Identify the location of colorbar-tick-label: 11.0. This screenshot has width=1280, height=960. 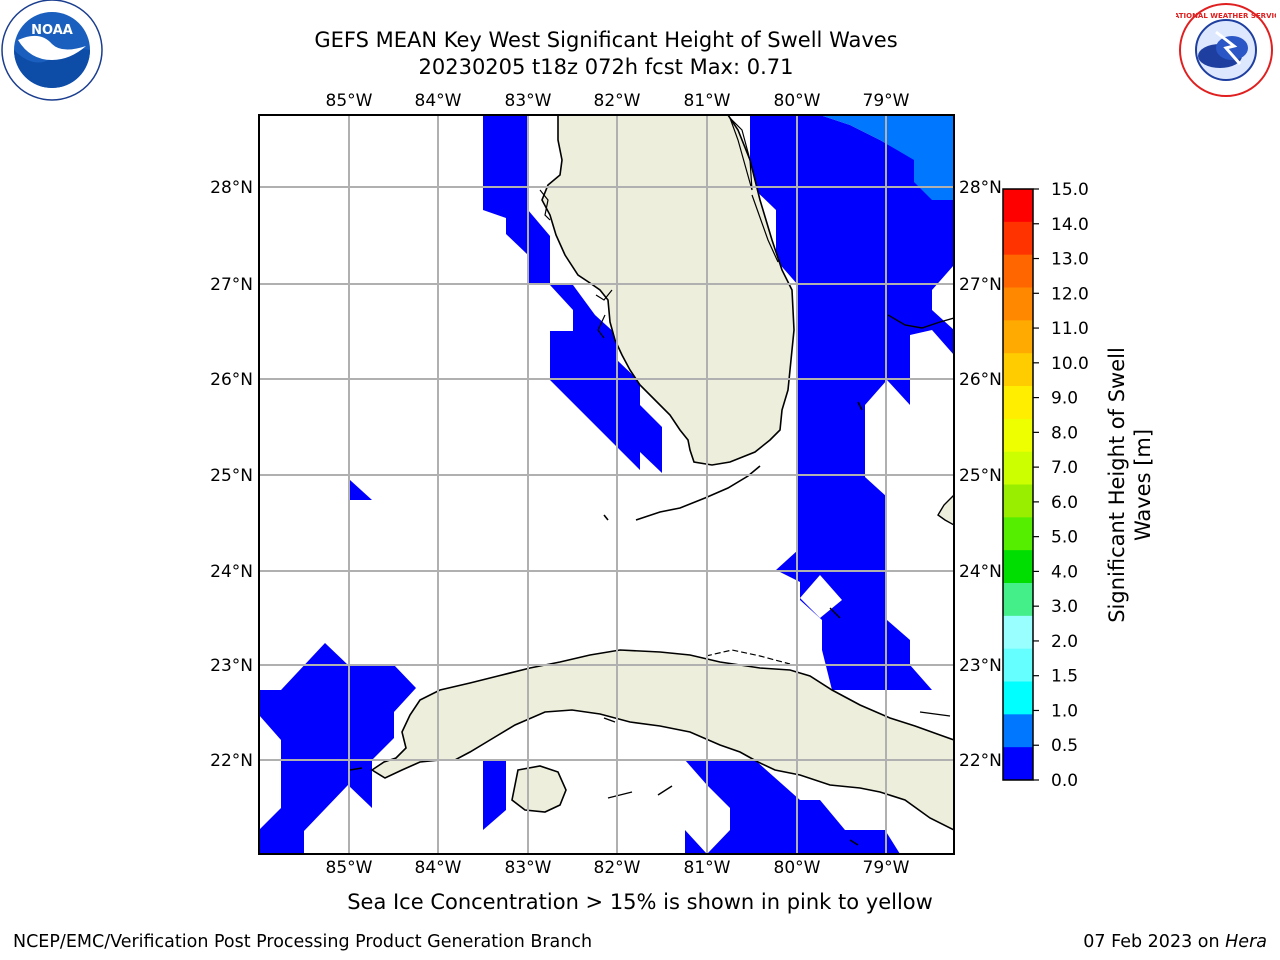
(1070, 329).